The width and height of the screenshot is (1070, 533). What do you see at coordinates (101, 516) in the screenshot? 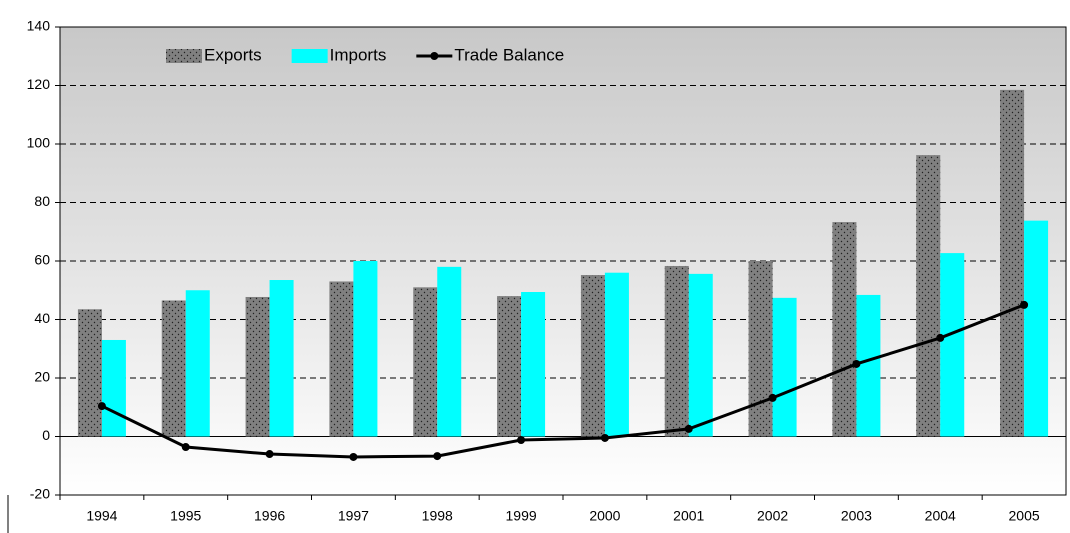
I see `x-tick-label: 1994` at bounding box center [101, 516].